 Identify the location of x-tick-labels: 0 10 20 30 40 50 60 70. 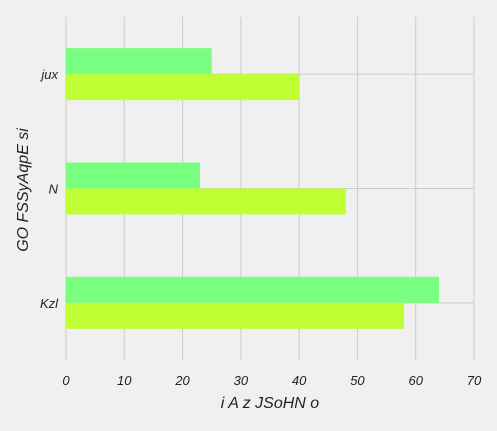
(272, 380).